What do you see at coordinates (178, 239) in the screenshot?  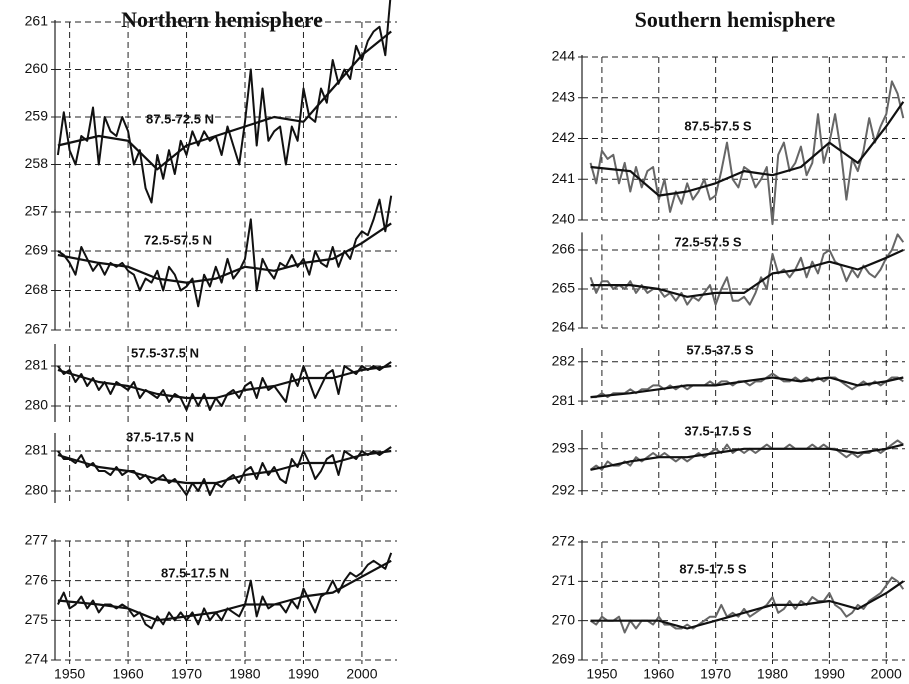 I see `panel-label: 72.5-57.5 N` at bounding box center [178, 239].